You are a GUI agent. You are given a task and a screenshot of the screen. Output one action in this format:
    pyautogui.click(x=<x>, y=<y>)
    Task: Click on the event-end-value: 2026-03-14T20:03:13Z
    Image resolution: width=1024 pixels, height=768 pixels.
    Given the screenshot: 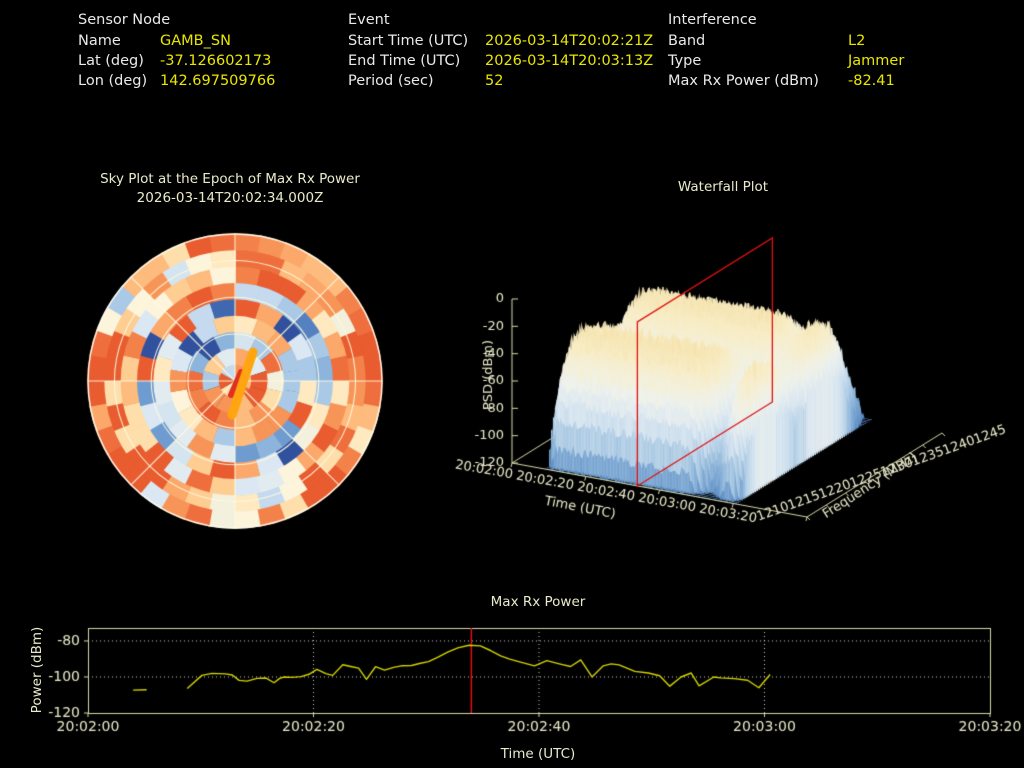 What is the action you would take?
    pyautogui.click(x=569, y=61)
    